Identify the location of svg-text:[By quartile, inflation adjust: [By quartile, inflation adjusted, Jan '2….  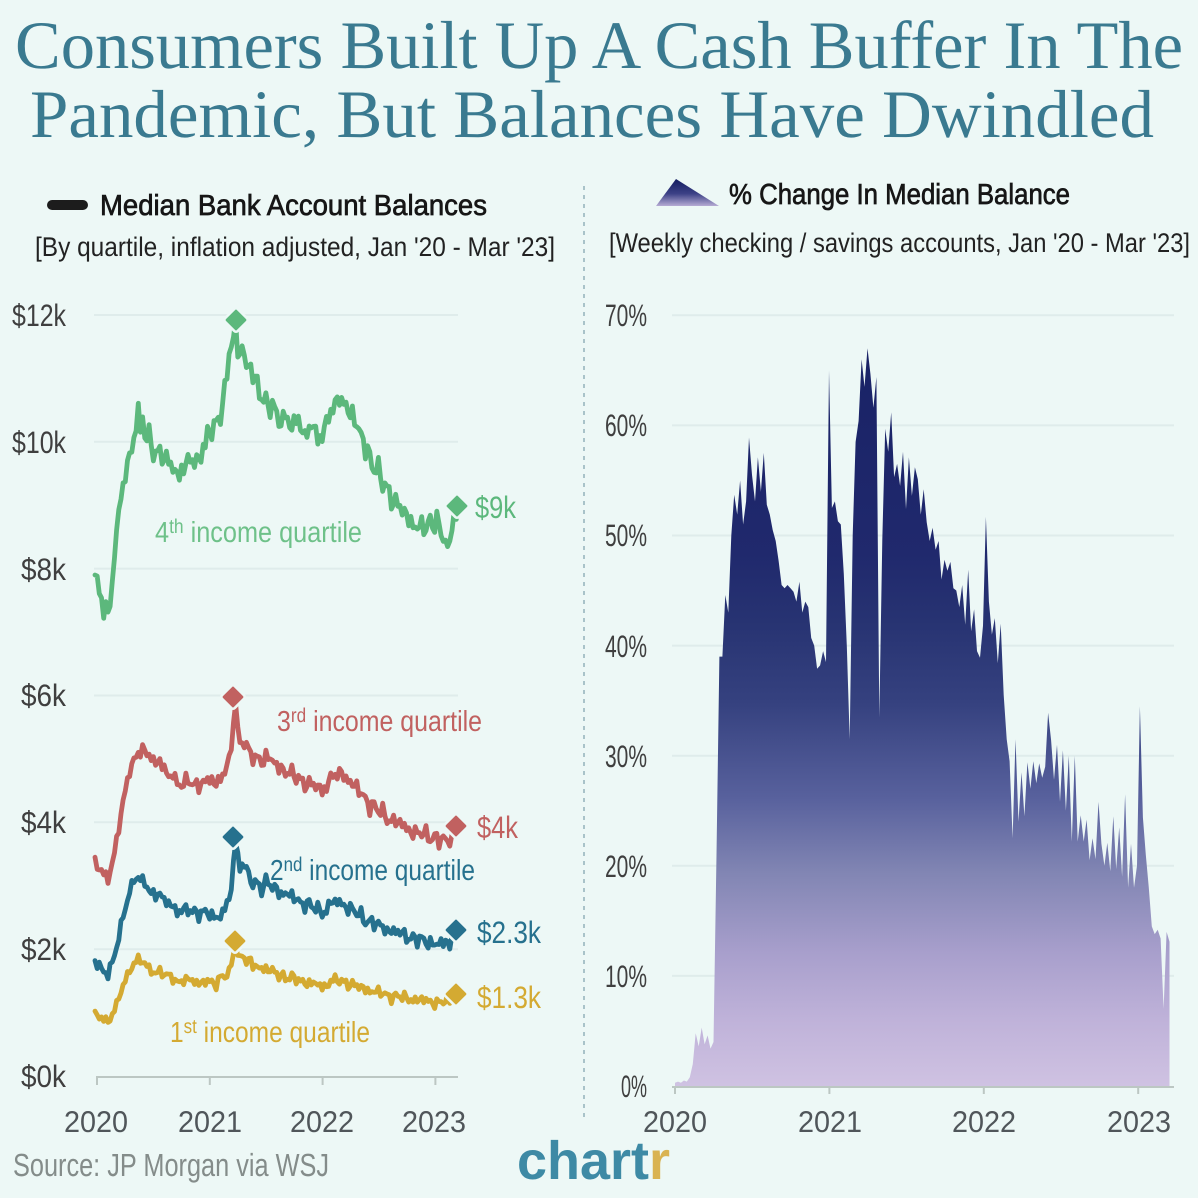
(295, 247).